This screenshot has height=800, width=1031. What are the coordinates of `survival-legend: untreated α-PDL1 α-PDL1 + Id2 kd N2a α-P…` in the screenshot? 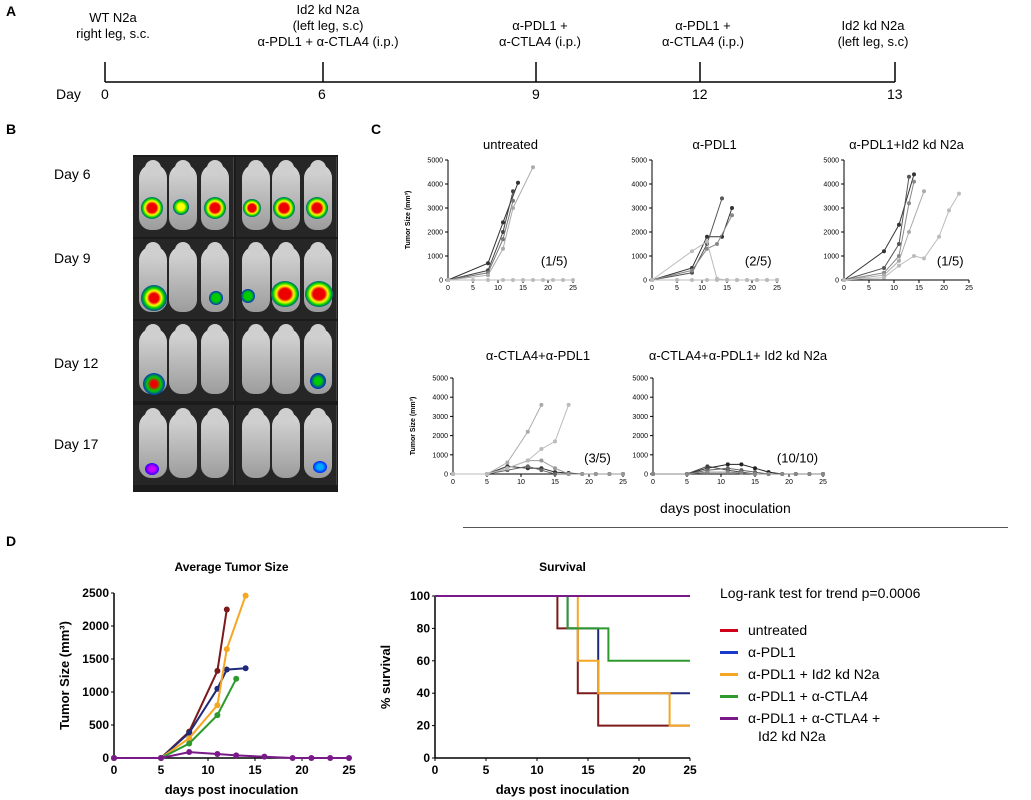 It's located at (835, 684).